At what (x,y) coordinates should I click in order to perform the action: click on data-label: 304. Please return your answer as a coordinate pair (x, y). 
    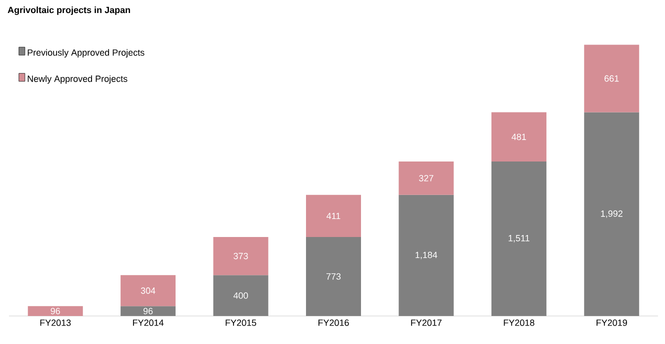
    Looking at the image, I should click on (148, 290).